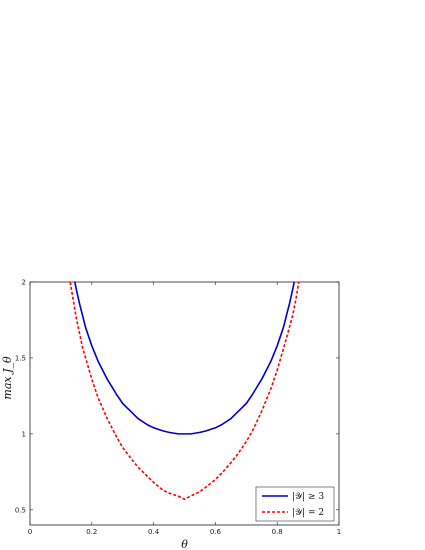 This screenshot has height=550, width=425. I want to click on y-tick-label: 2, so click(24, 283).